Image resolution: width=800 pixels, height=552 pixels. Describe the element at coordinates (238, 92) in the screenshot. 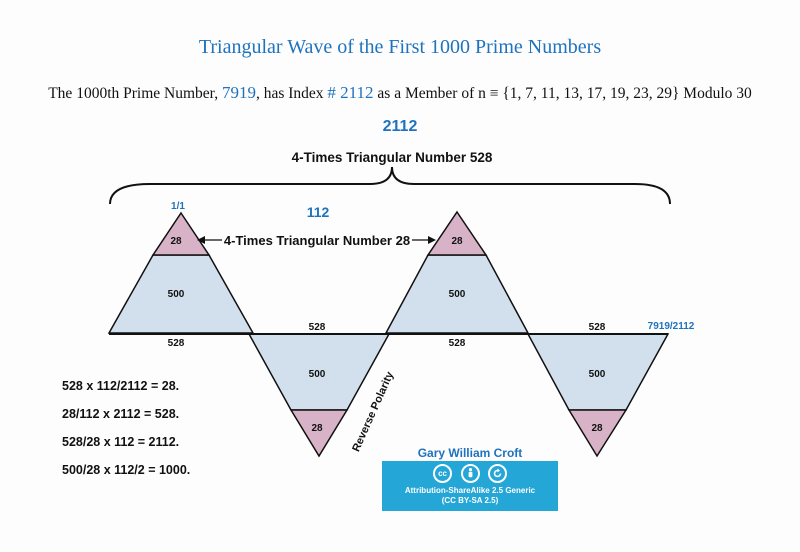

I see `prime-value: 7919` at that location.